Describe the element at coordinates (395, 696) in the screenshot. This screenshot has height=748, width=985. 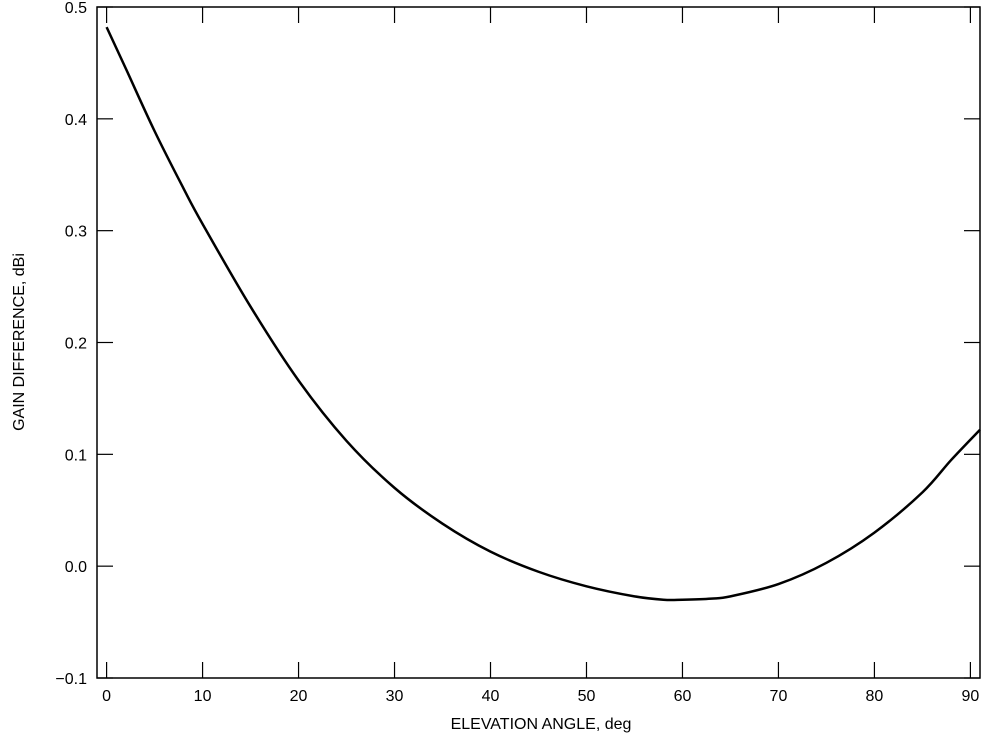
I see `x-tick-label: 30` at that location.